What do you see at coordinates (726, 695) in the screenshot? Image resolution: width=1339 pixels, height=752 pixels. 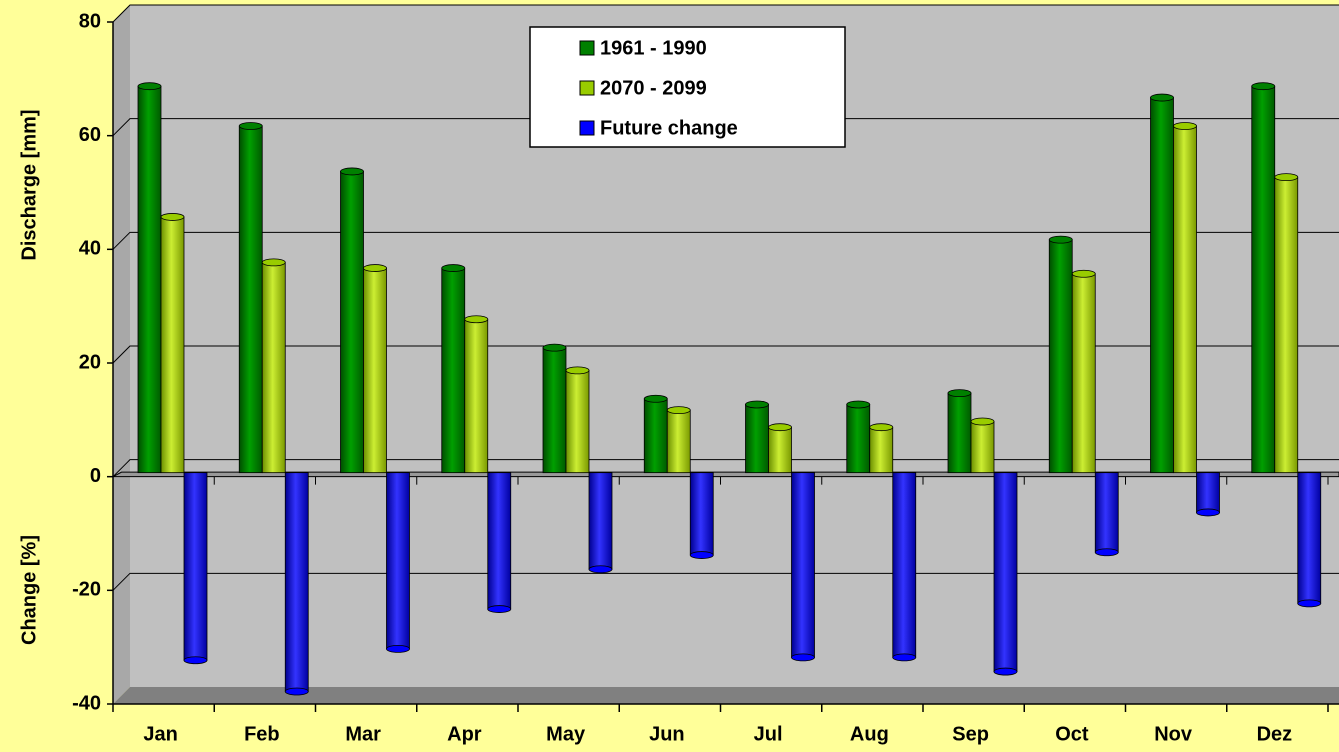 I see `floor` at bounding box center [726, 695].